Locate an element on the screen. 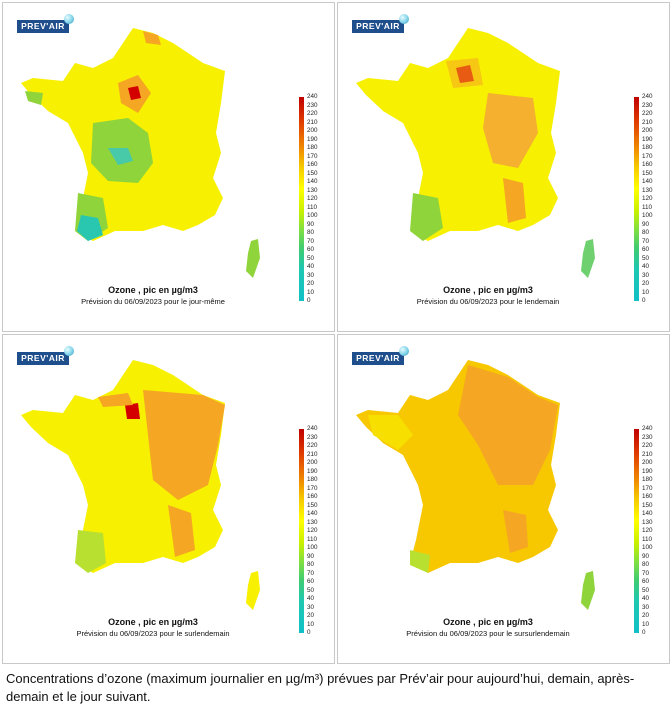 The image size is (672, 709). ozone-zone-yellow-west is located at coordinates (390, 432).